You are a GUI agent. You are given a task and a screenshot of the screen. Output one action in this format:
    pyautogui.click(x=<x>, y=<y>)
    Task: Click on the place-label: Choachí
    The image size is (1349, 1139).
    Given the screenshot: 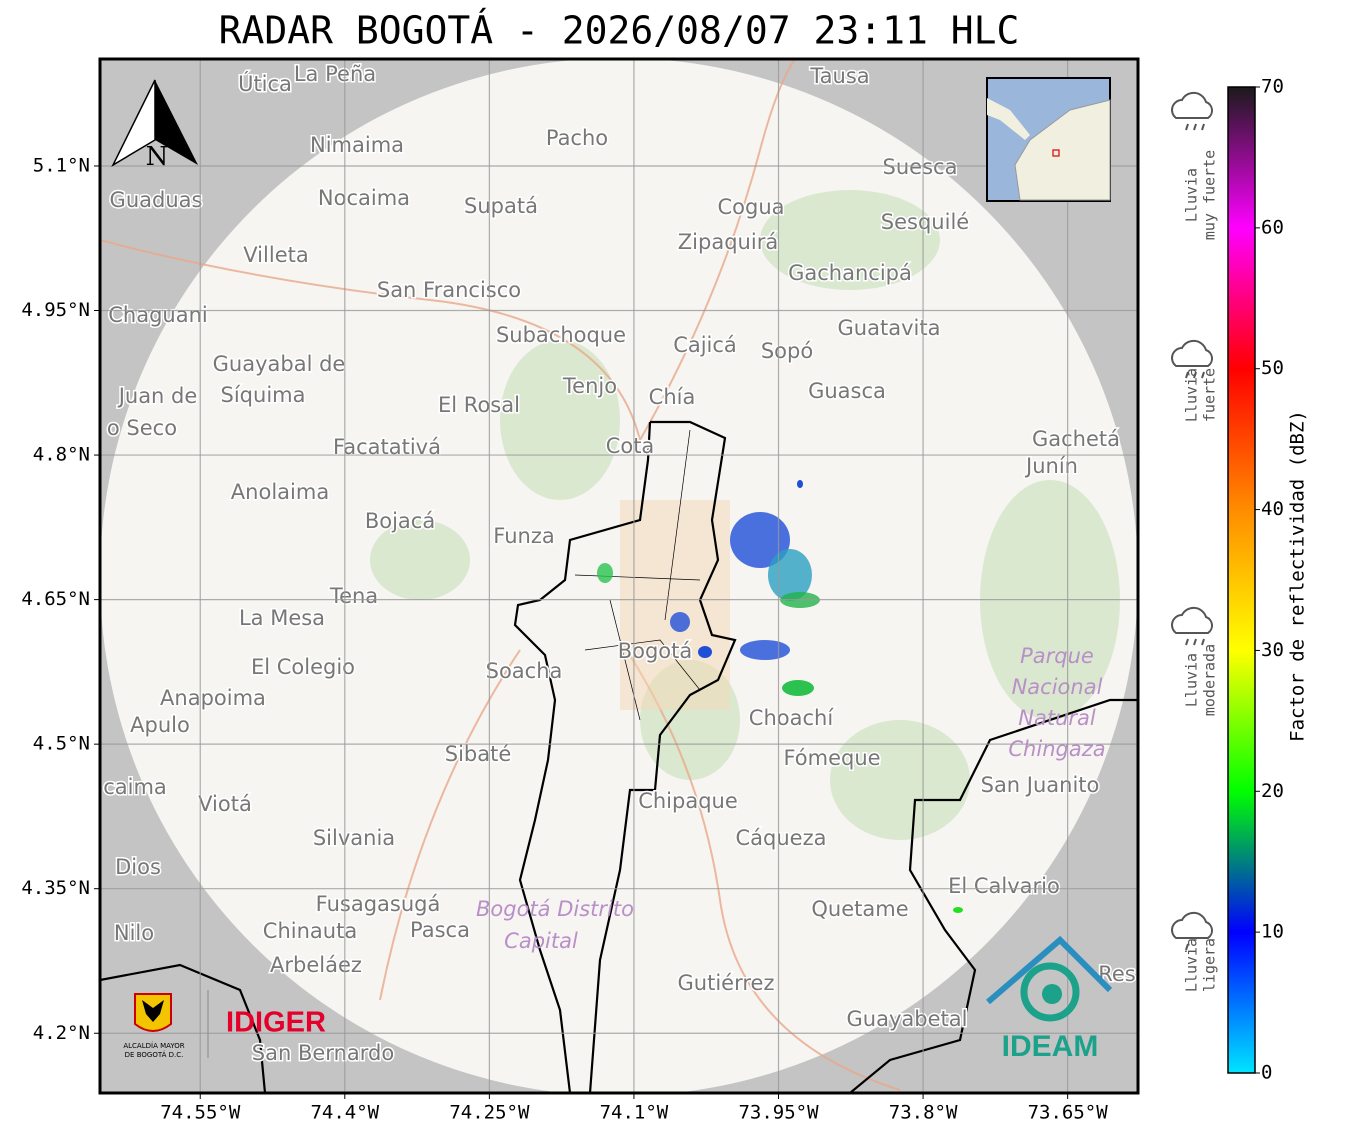 What is the action you would take?
    pyautogui.click(x=792, y=718)
    